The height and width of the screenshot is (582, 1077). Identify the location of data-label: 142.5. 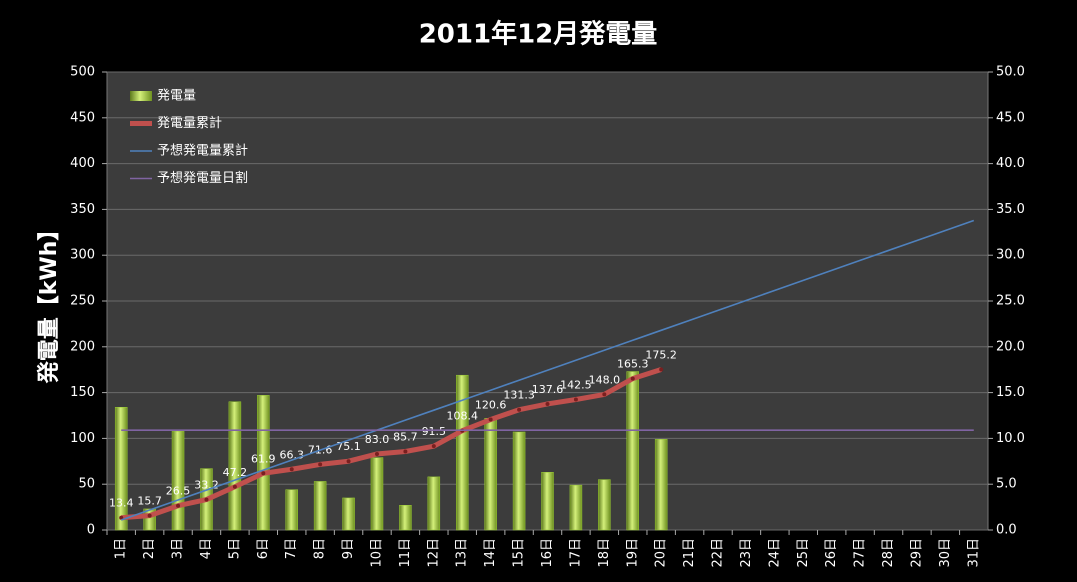
(576, 384).